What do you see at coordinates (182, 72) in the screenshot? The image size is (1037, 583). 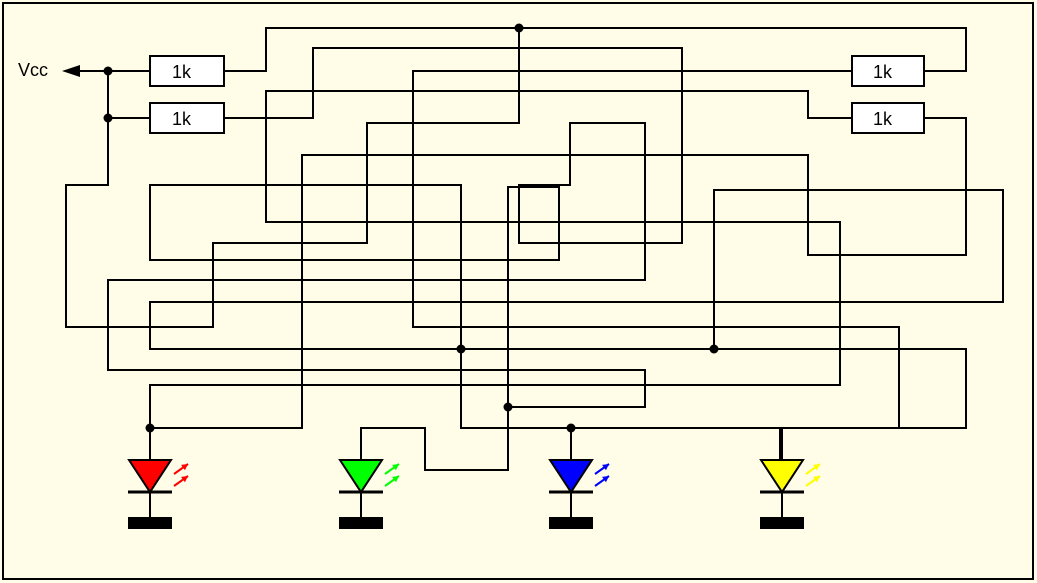 I see `resistor-r1-label: 1k` at bounding box center [182, 72].